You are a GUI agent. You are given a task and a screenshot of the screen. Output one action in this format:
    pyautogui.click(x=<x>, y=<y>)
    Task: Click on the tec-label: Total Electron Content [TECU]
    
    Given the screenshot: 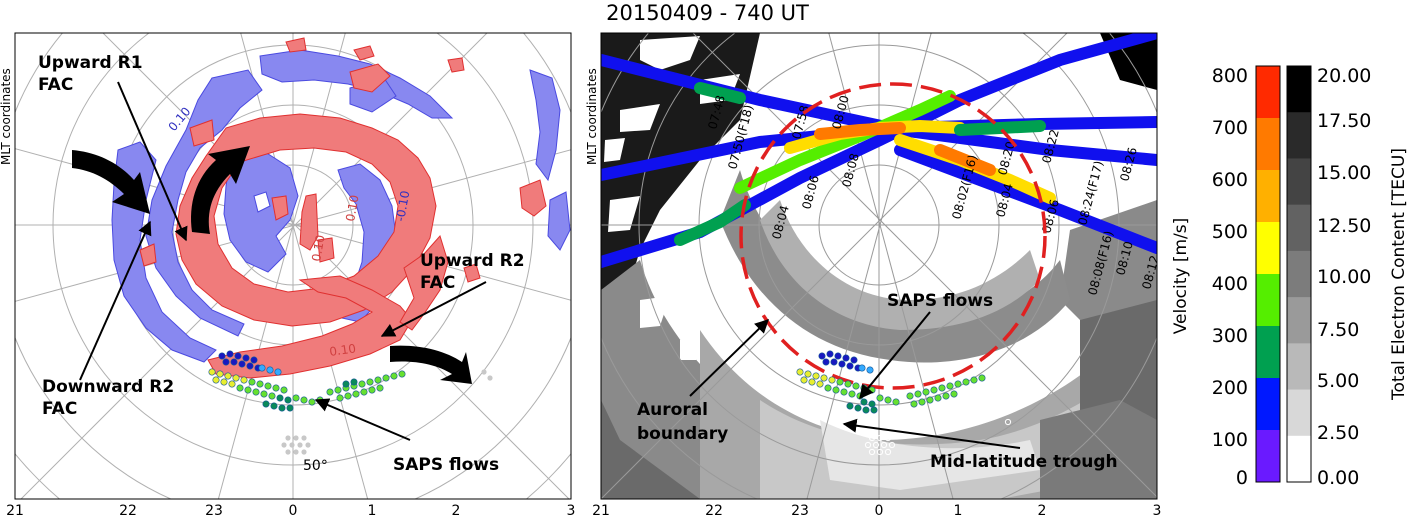 What is the action you would take?
    pyautogui.click(x=1399, y=274)
    